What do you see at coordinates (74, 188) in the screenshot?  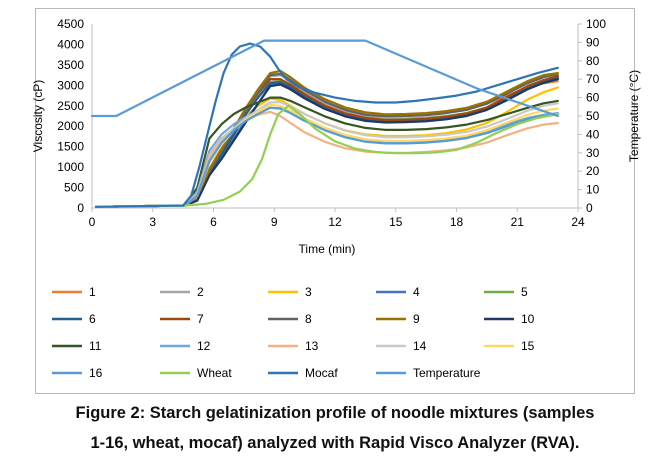 I see `y-left-tick-label: 500` at bounding box center [74, 188].